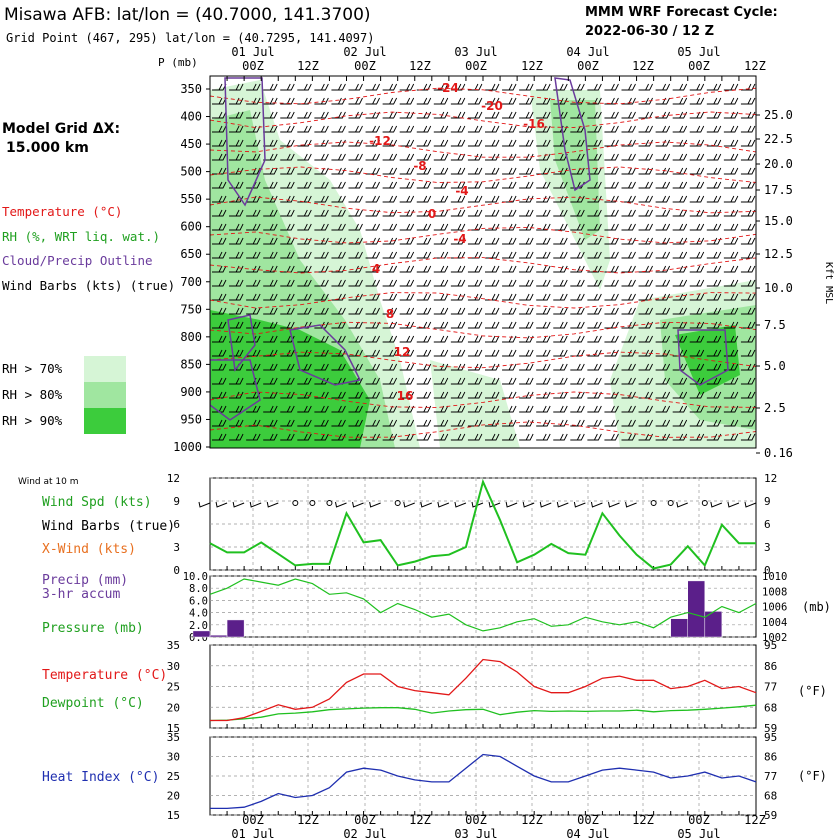 The height and width of the screenshot is (840, 840). I want to click on temperature-contour, so click(483, 120).